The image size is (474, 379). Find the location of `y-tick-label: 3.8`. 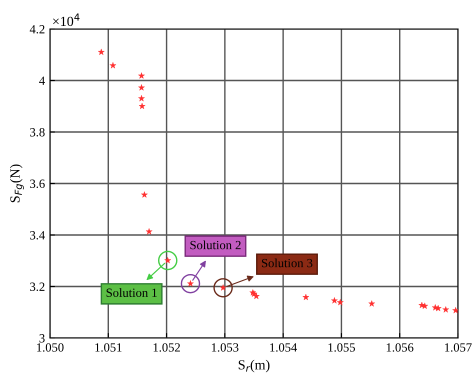

y-tick-label: 3.8 is located at coordinates (37, 132).